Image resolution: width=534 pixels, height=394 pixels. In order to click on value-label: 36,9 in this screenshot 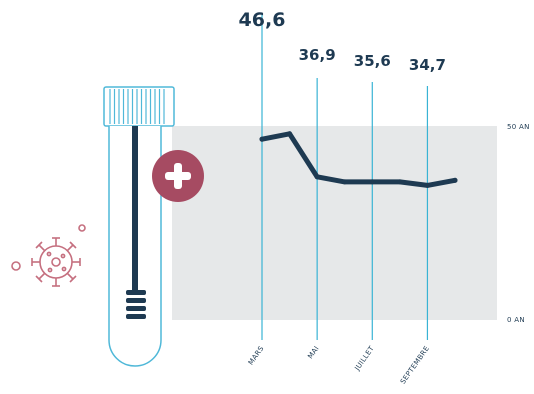, I will do `click(317, 55)`.